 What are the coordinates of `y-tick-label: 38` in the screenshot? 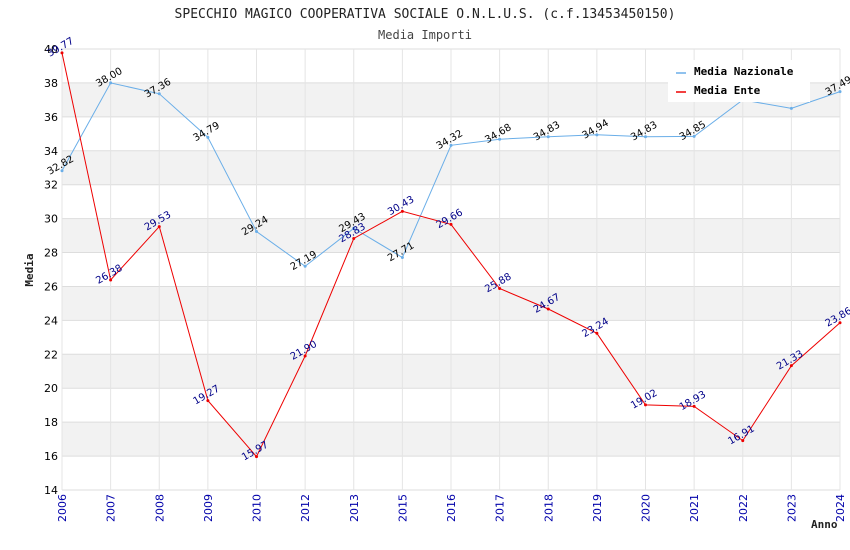 It's located at (51, 83).